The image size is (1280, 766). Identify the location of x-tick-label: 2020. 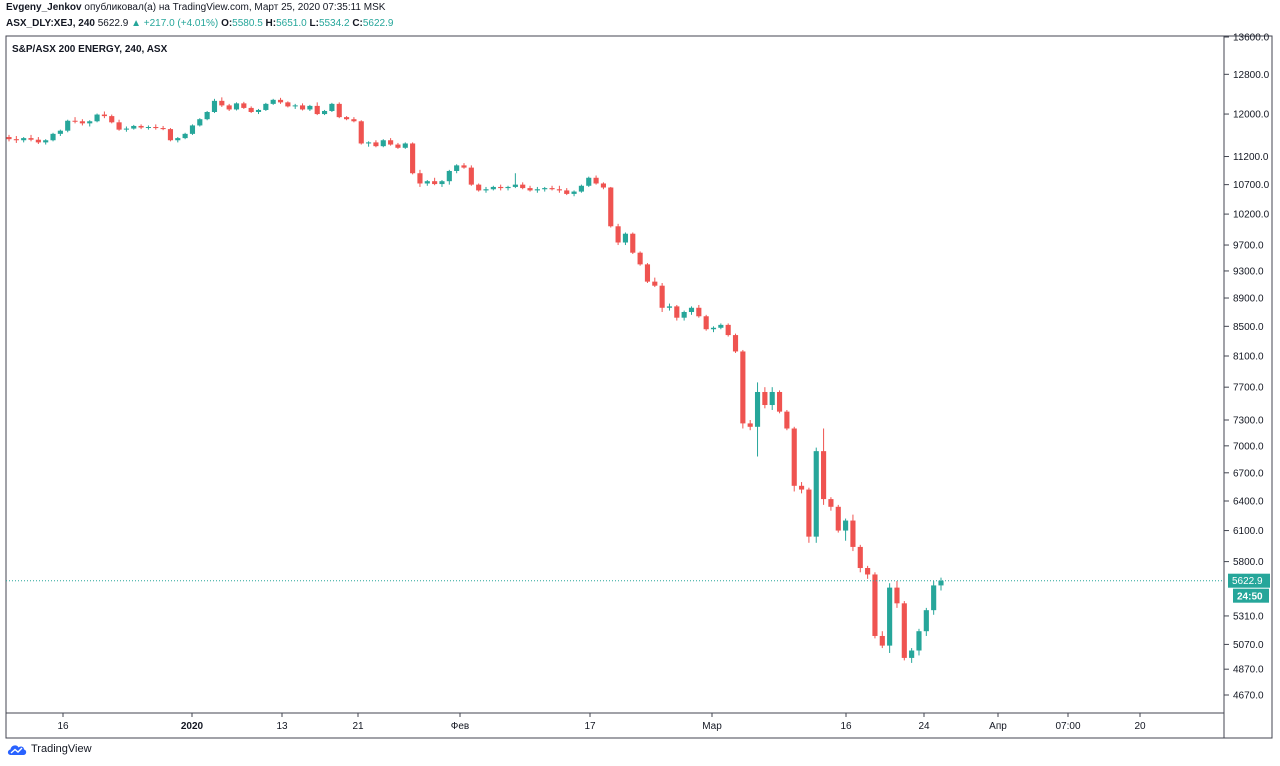
(192, 726).